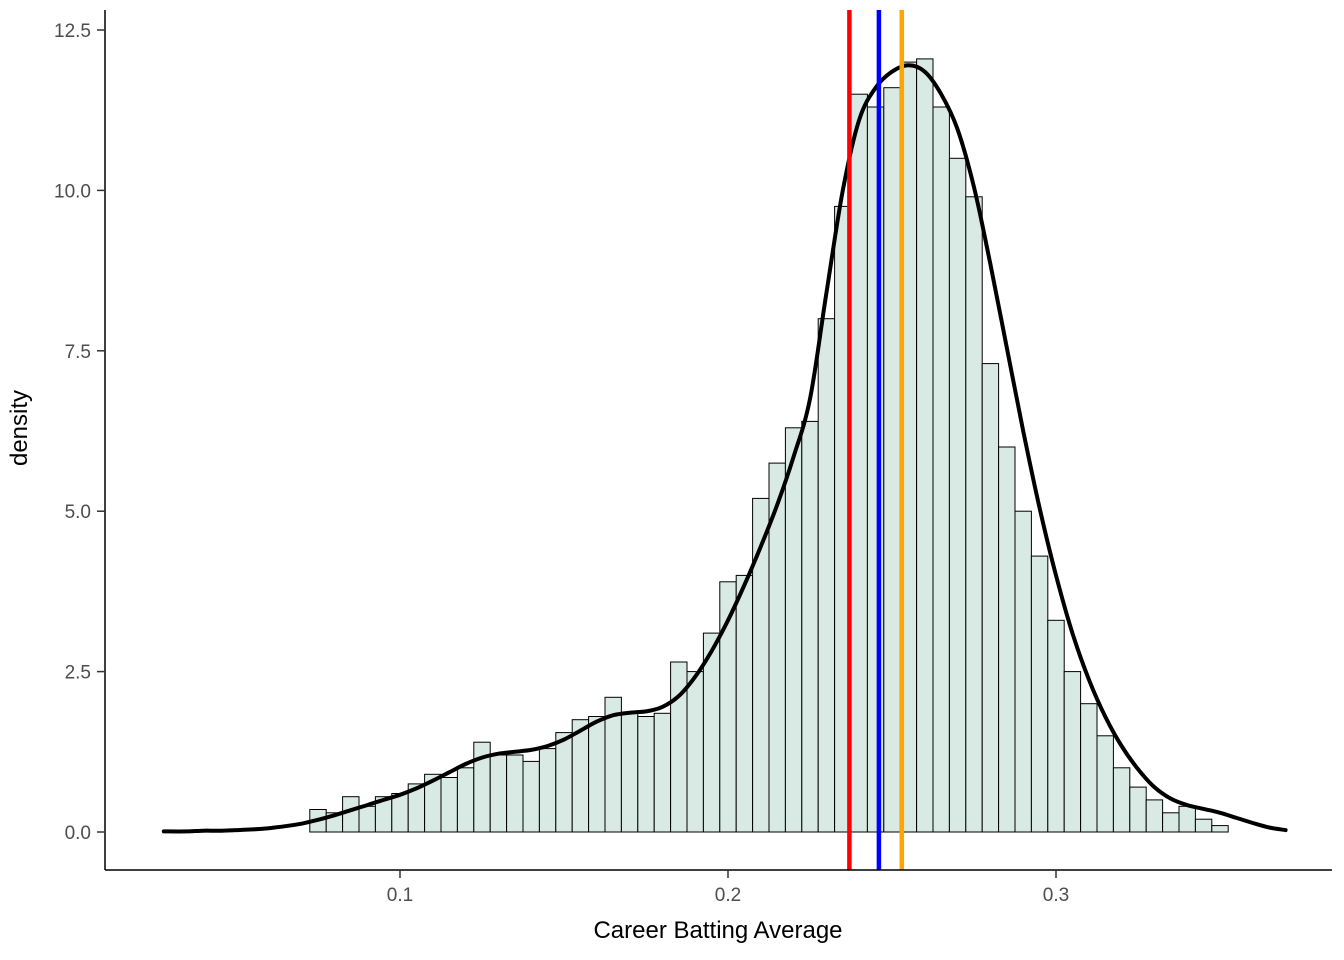  I want to click on x-axis-title: Career Batting Average, so click(717, 930).